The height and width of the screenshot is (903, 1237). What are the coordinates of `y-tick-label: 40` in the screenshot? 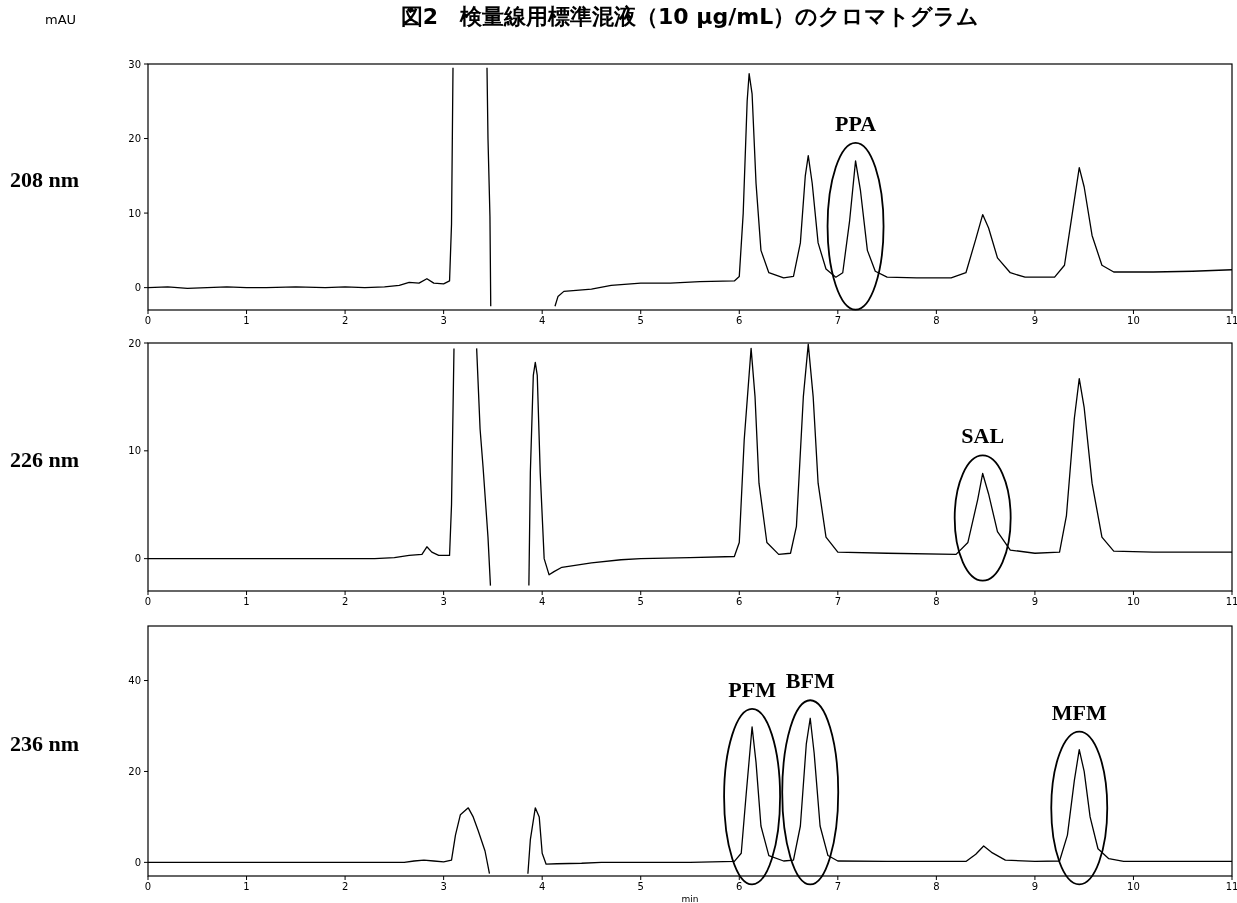 It's located at (134, 681).